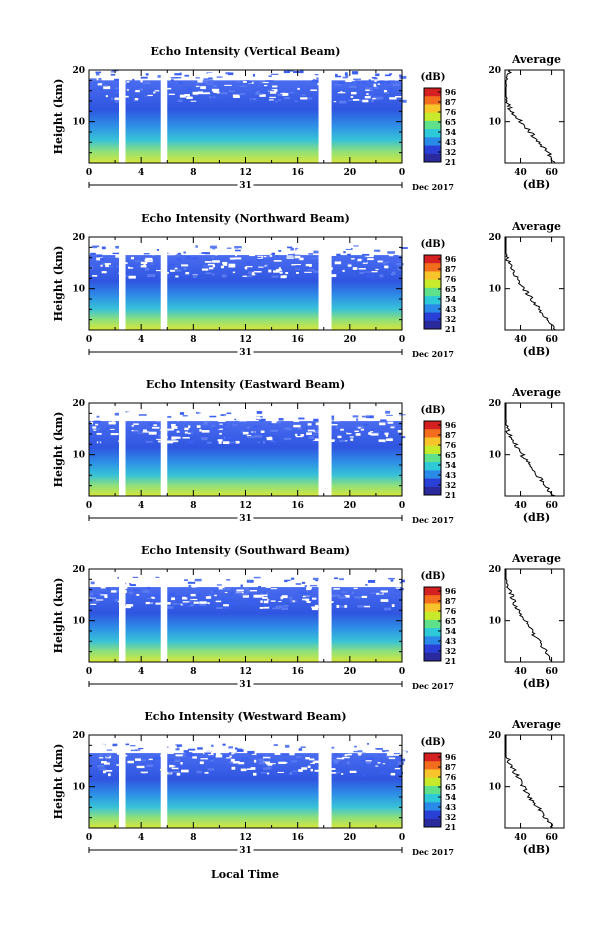  I want to click on colorbar-label: (dB), so click(433, 742).